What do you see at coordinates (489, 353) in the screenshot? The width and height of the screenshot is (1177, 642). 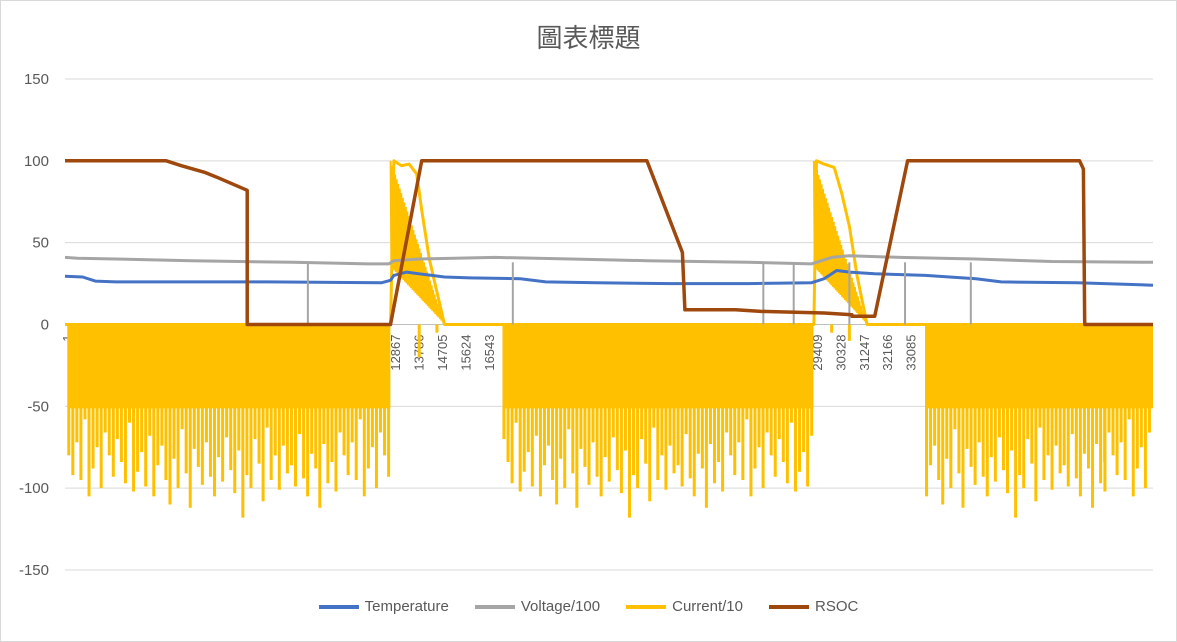 I see `x-tick-label: 16543` at bounding box center [489, 353].